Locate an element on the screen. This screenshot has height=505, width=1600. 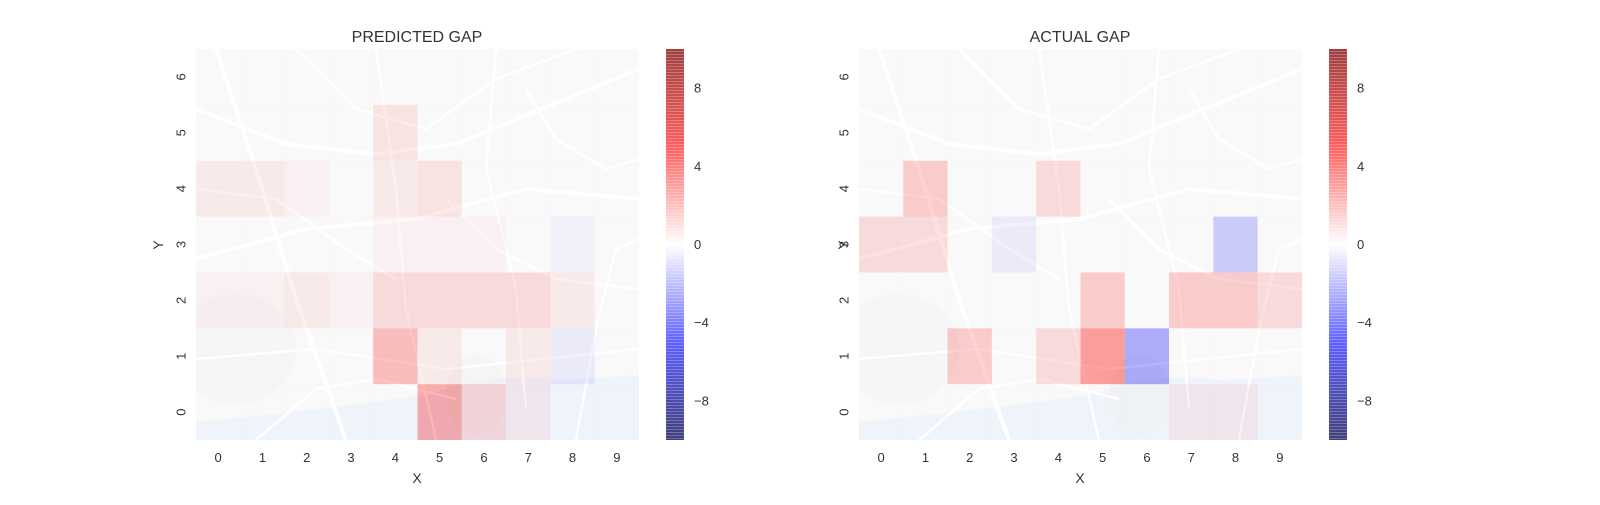
colorbar-texture-actual is located at coordinates (1338, 244).